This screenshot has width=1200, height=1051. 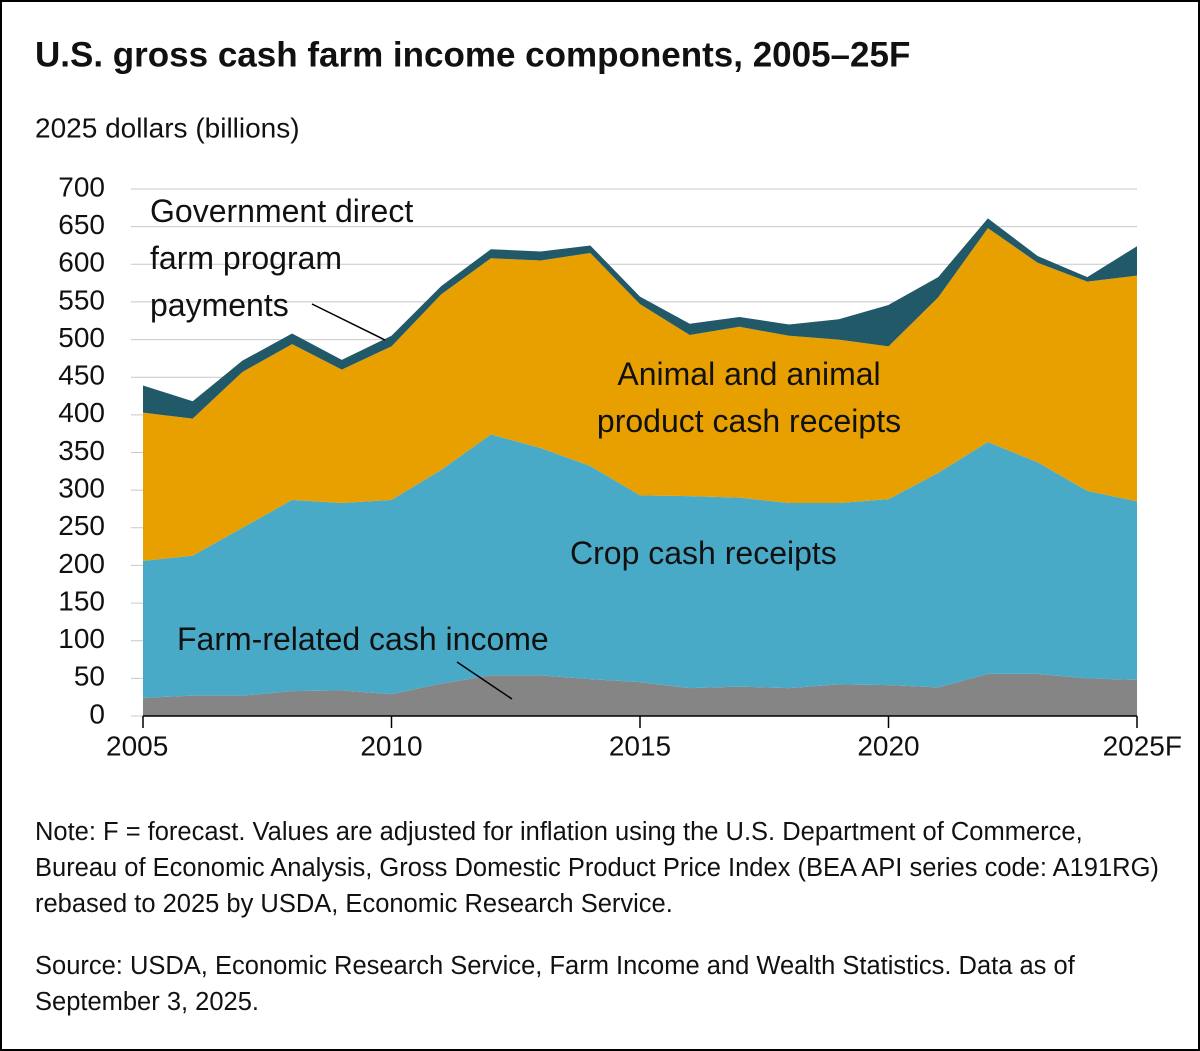 I want to click on y-tick-label: 150, so click(x=81, y=600).